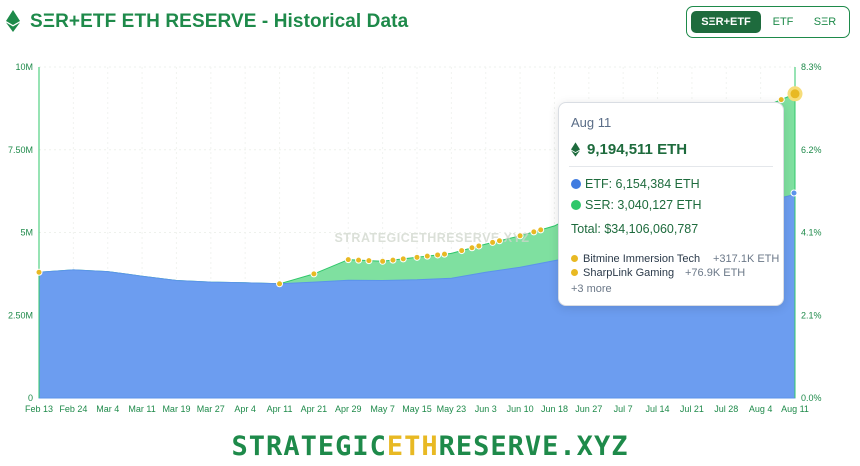 This screenshot has height=466, width=860. I want to click on x-tick-label: Apr 29, so click(348, 409).